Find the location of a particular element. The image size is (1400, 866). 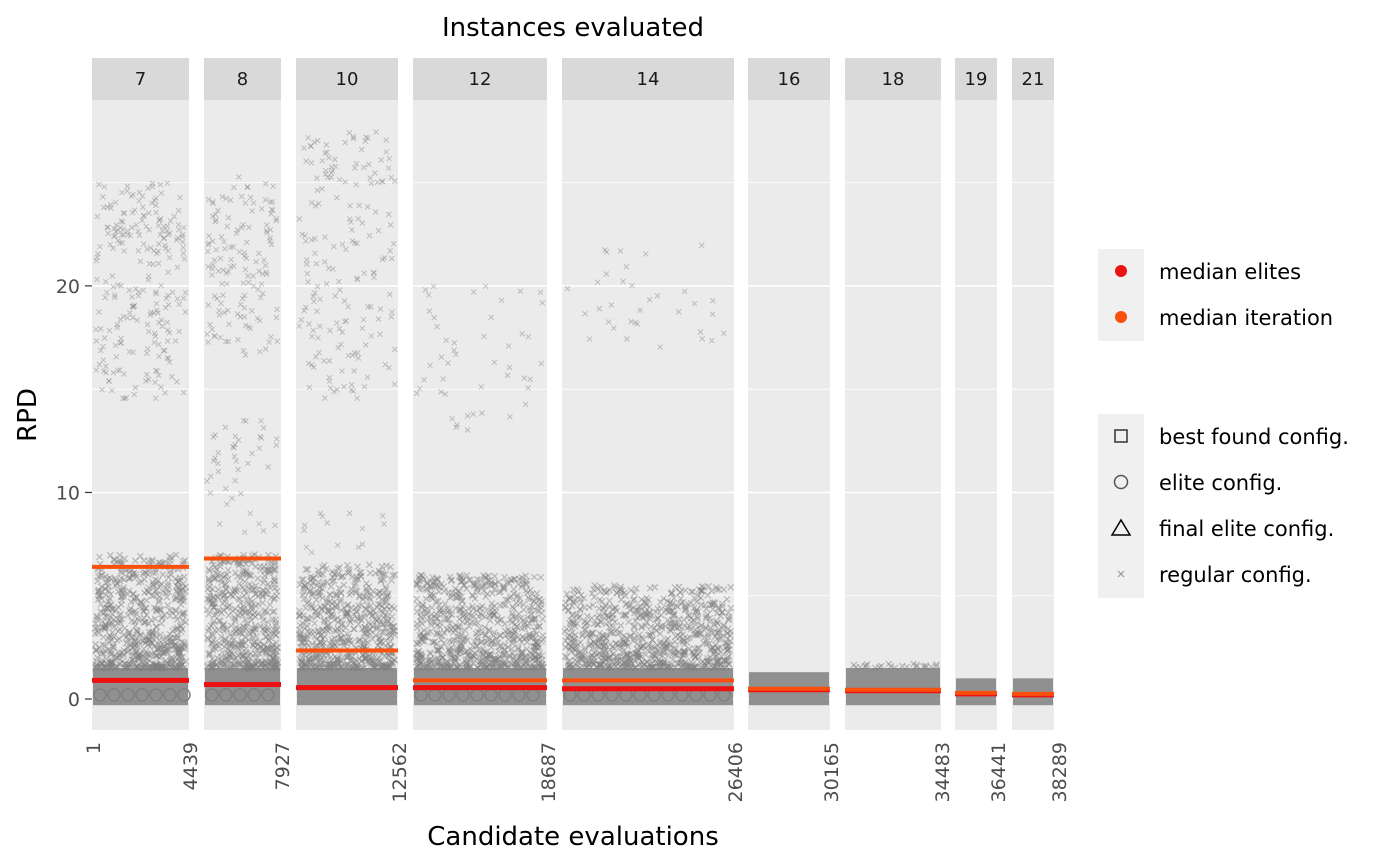

facet-panel-14: 14 is located at coordinates (648, 394).